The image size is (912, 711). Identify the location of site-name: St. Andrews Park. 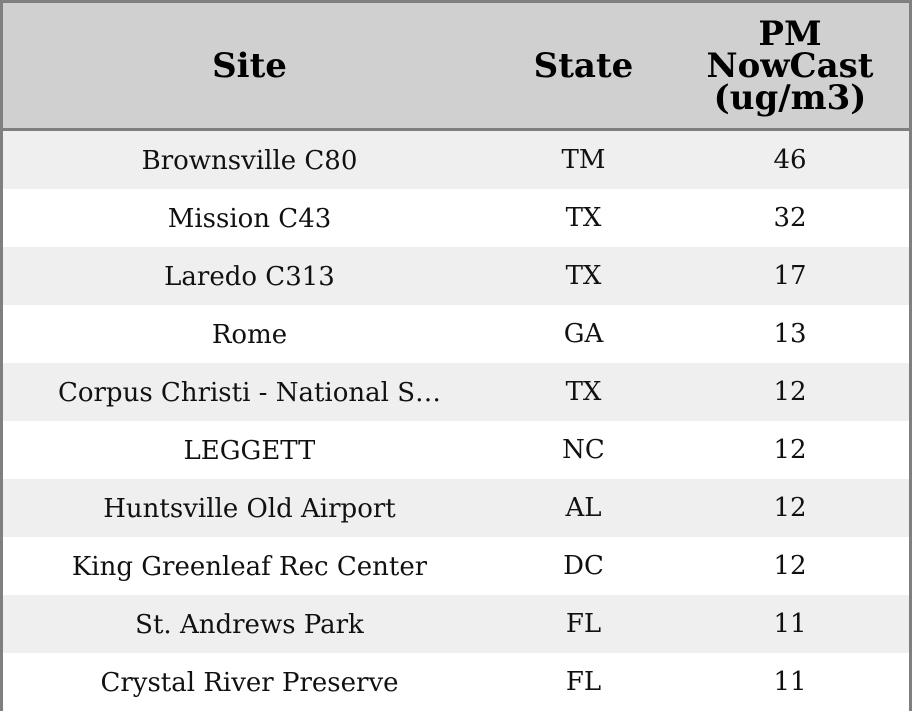
(249, 624).